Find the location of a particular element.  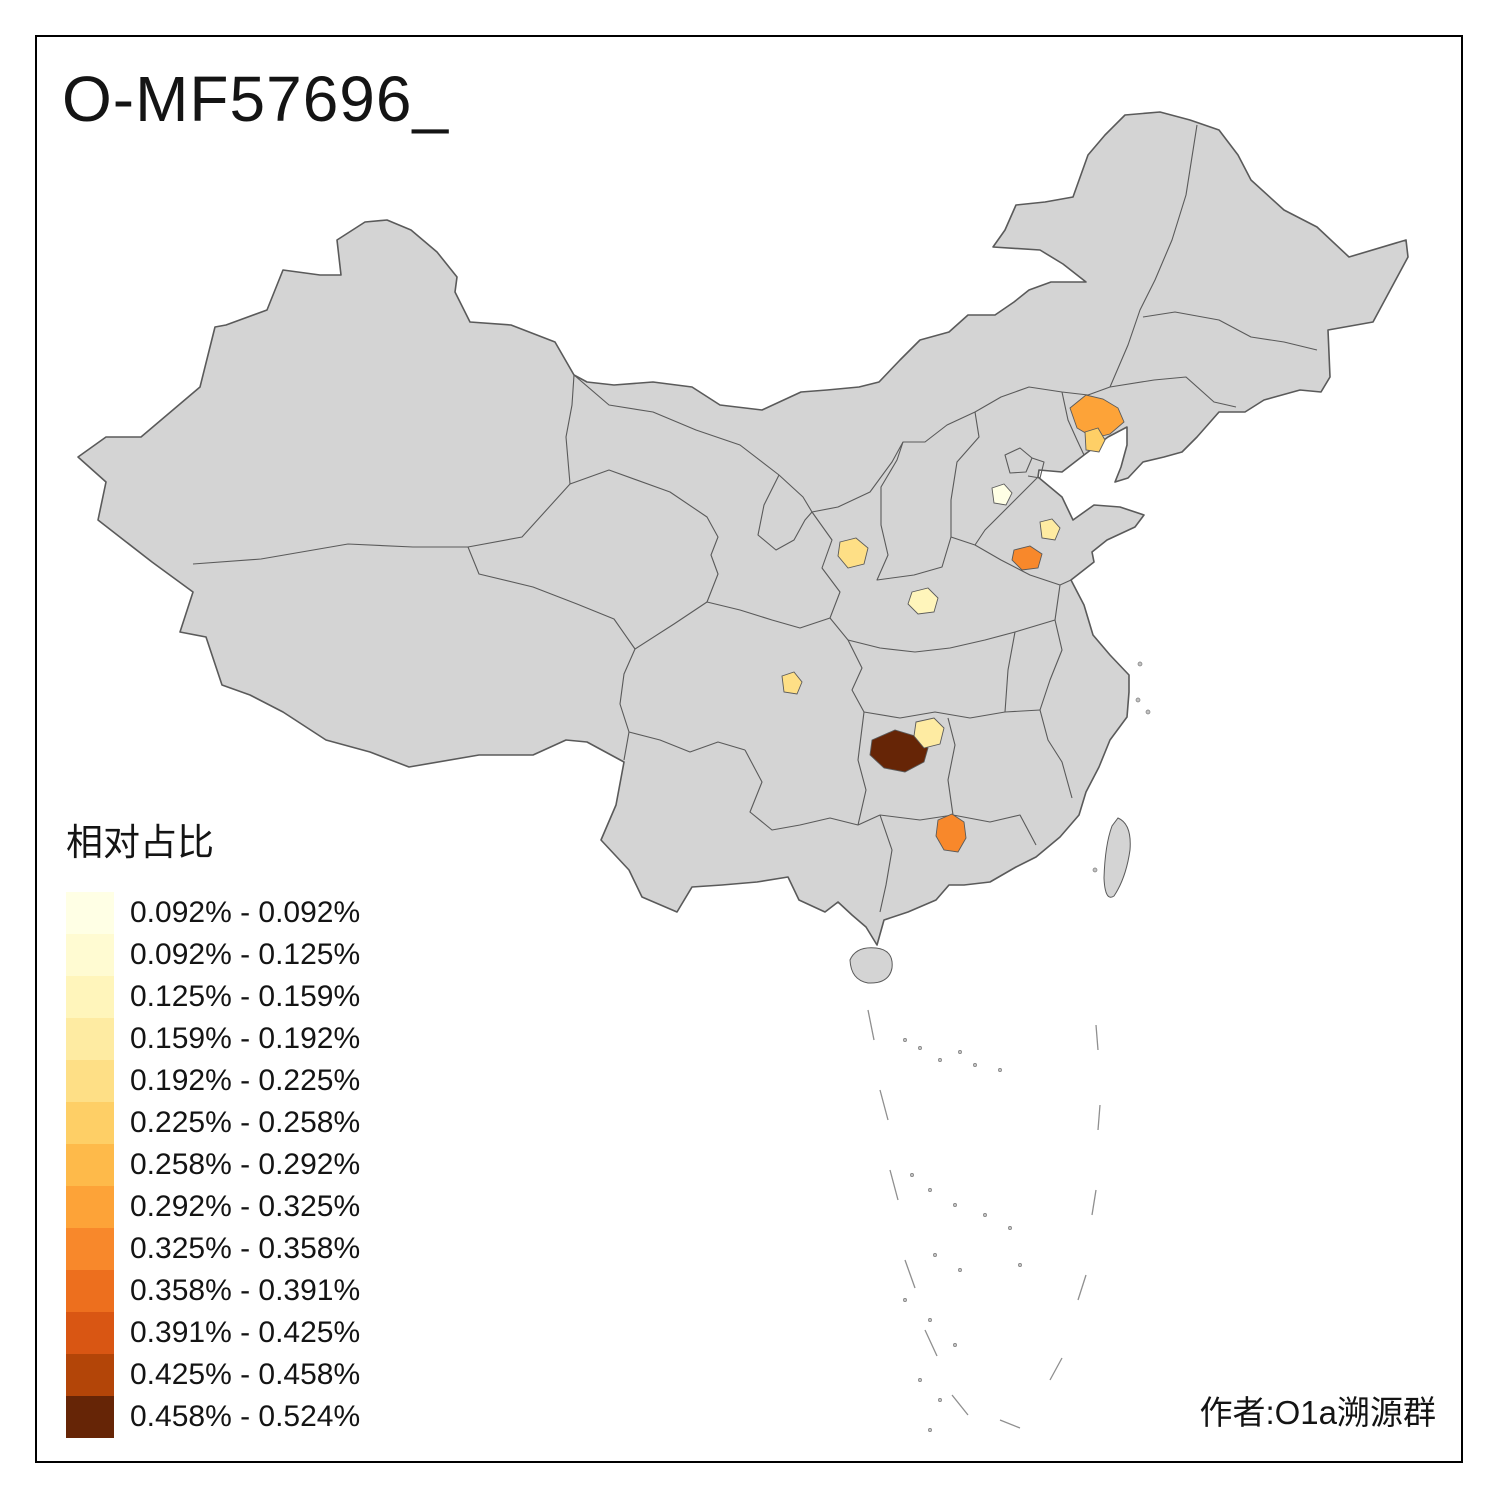

legend-entry: 0.292% - 0.325% is located at coordinates (213, 1207).